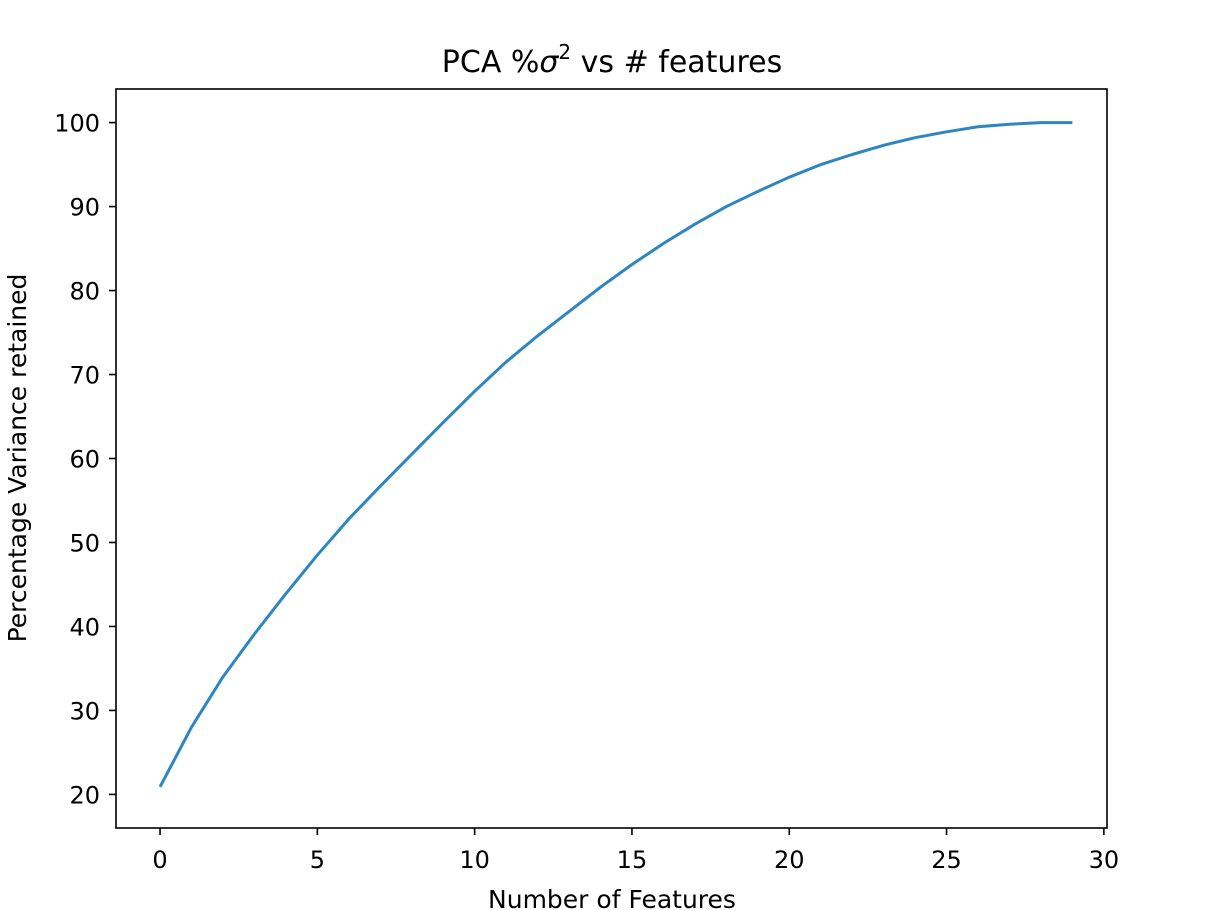 This screenshot has width=1214, height=910. What do you see at coordinates (549, 62) in the screenshot?
I see `chart-title-sigma: σ` at bounding box center [549, 62].